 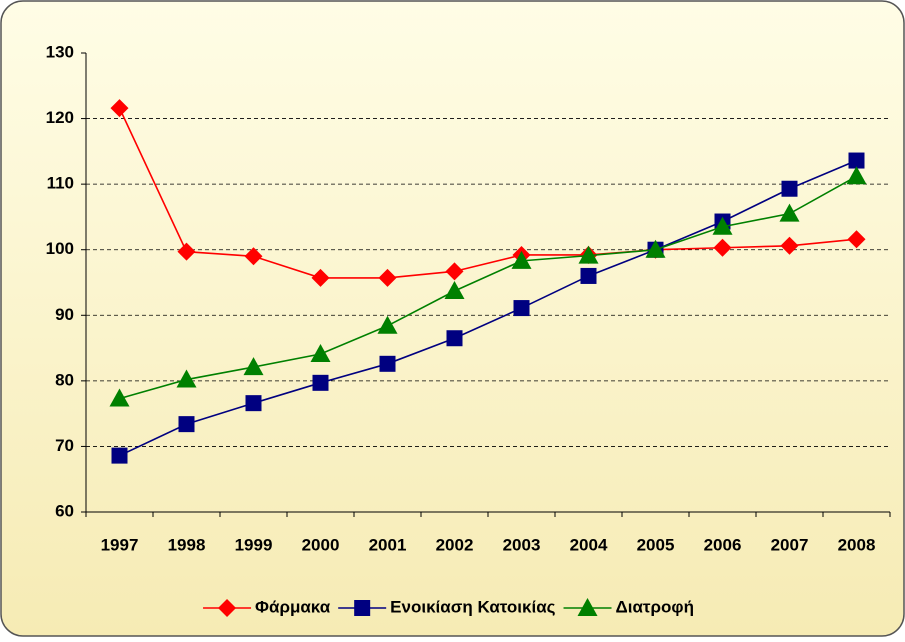 What do you see at coordinates (655, 606) in the screenshot?
I see `legend-label: Διατροφή` at bounding box center [655, 606].